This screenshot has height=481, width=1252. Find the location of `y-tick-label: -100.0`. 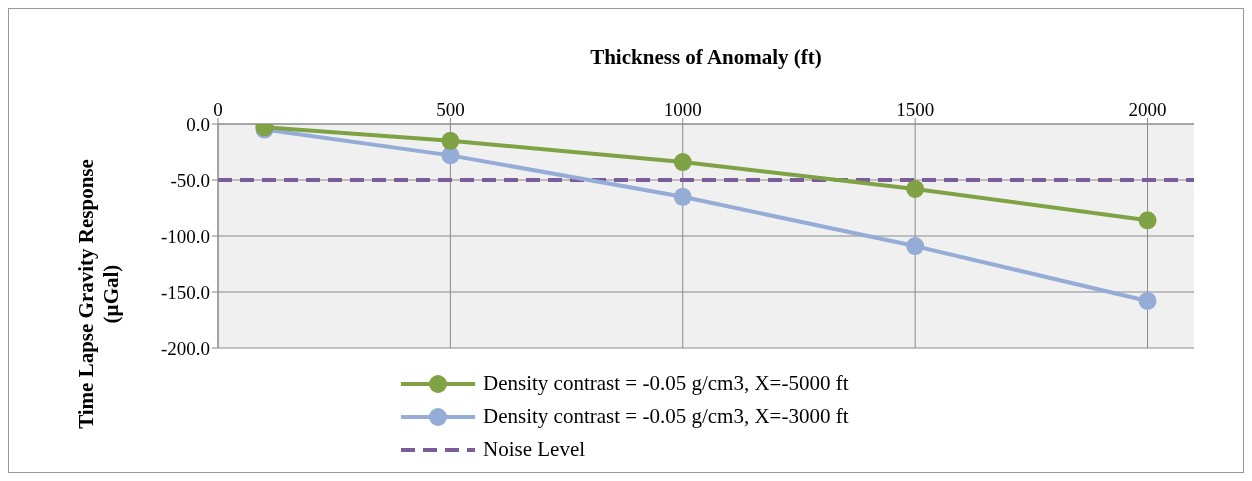

y-tick-label: -100.0 is located at coordinates (185, 236).